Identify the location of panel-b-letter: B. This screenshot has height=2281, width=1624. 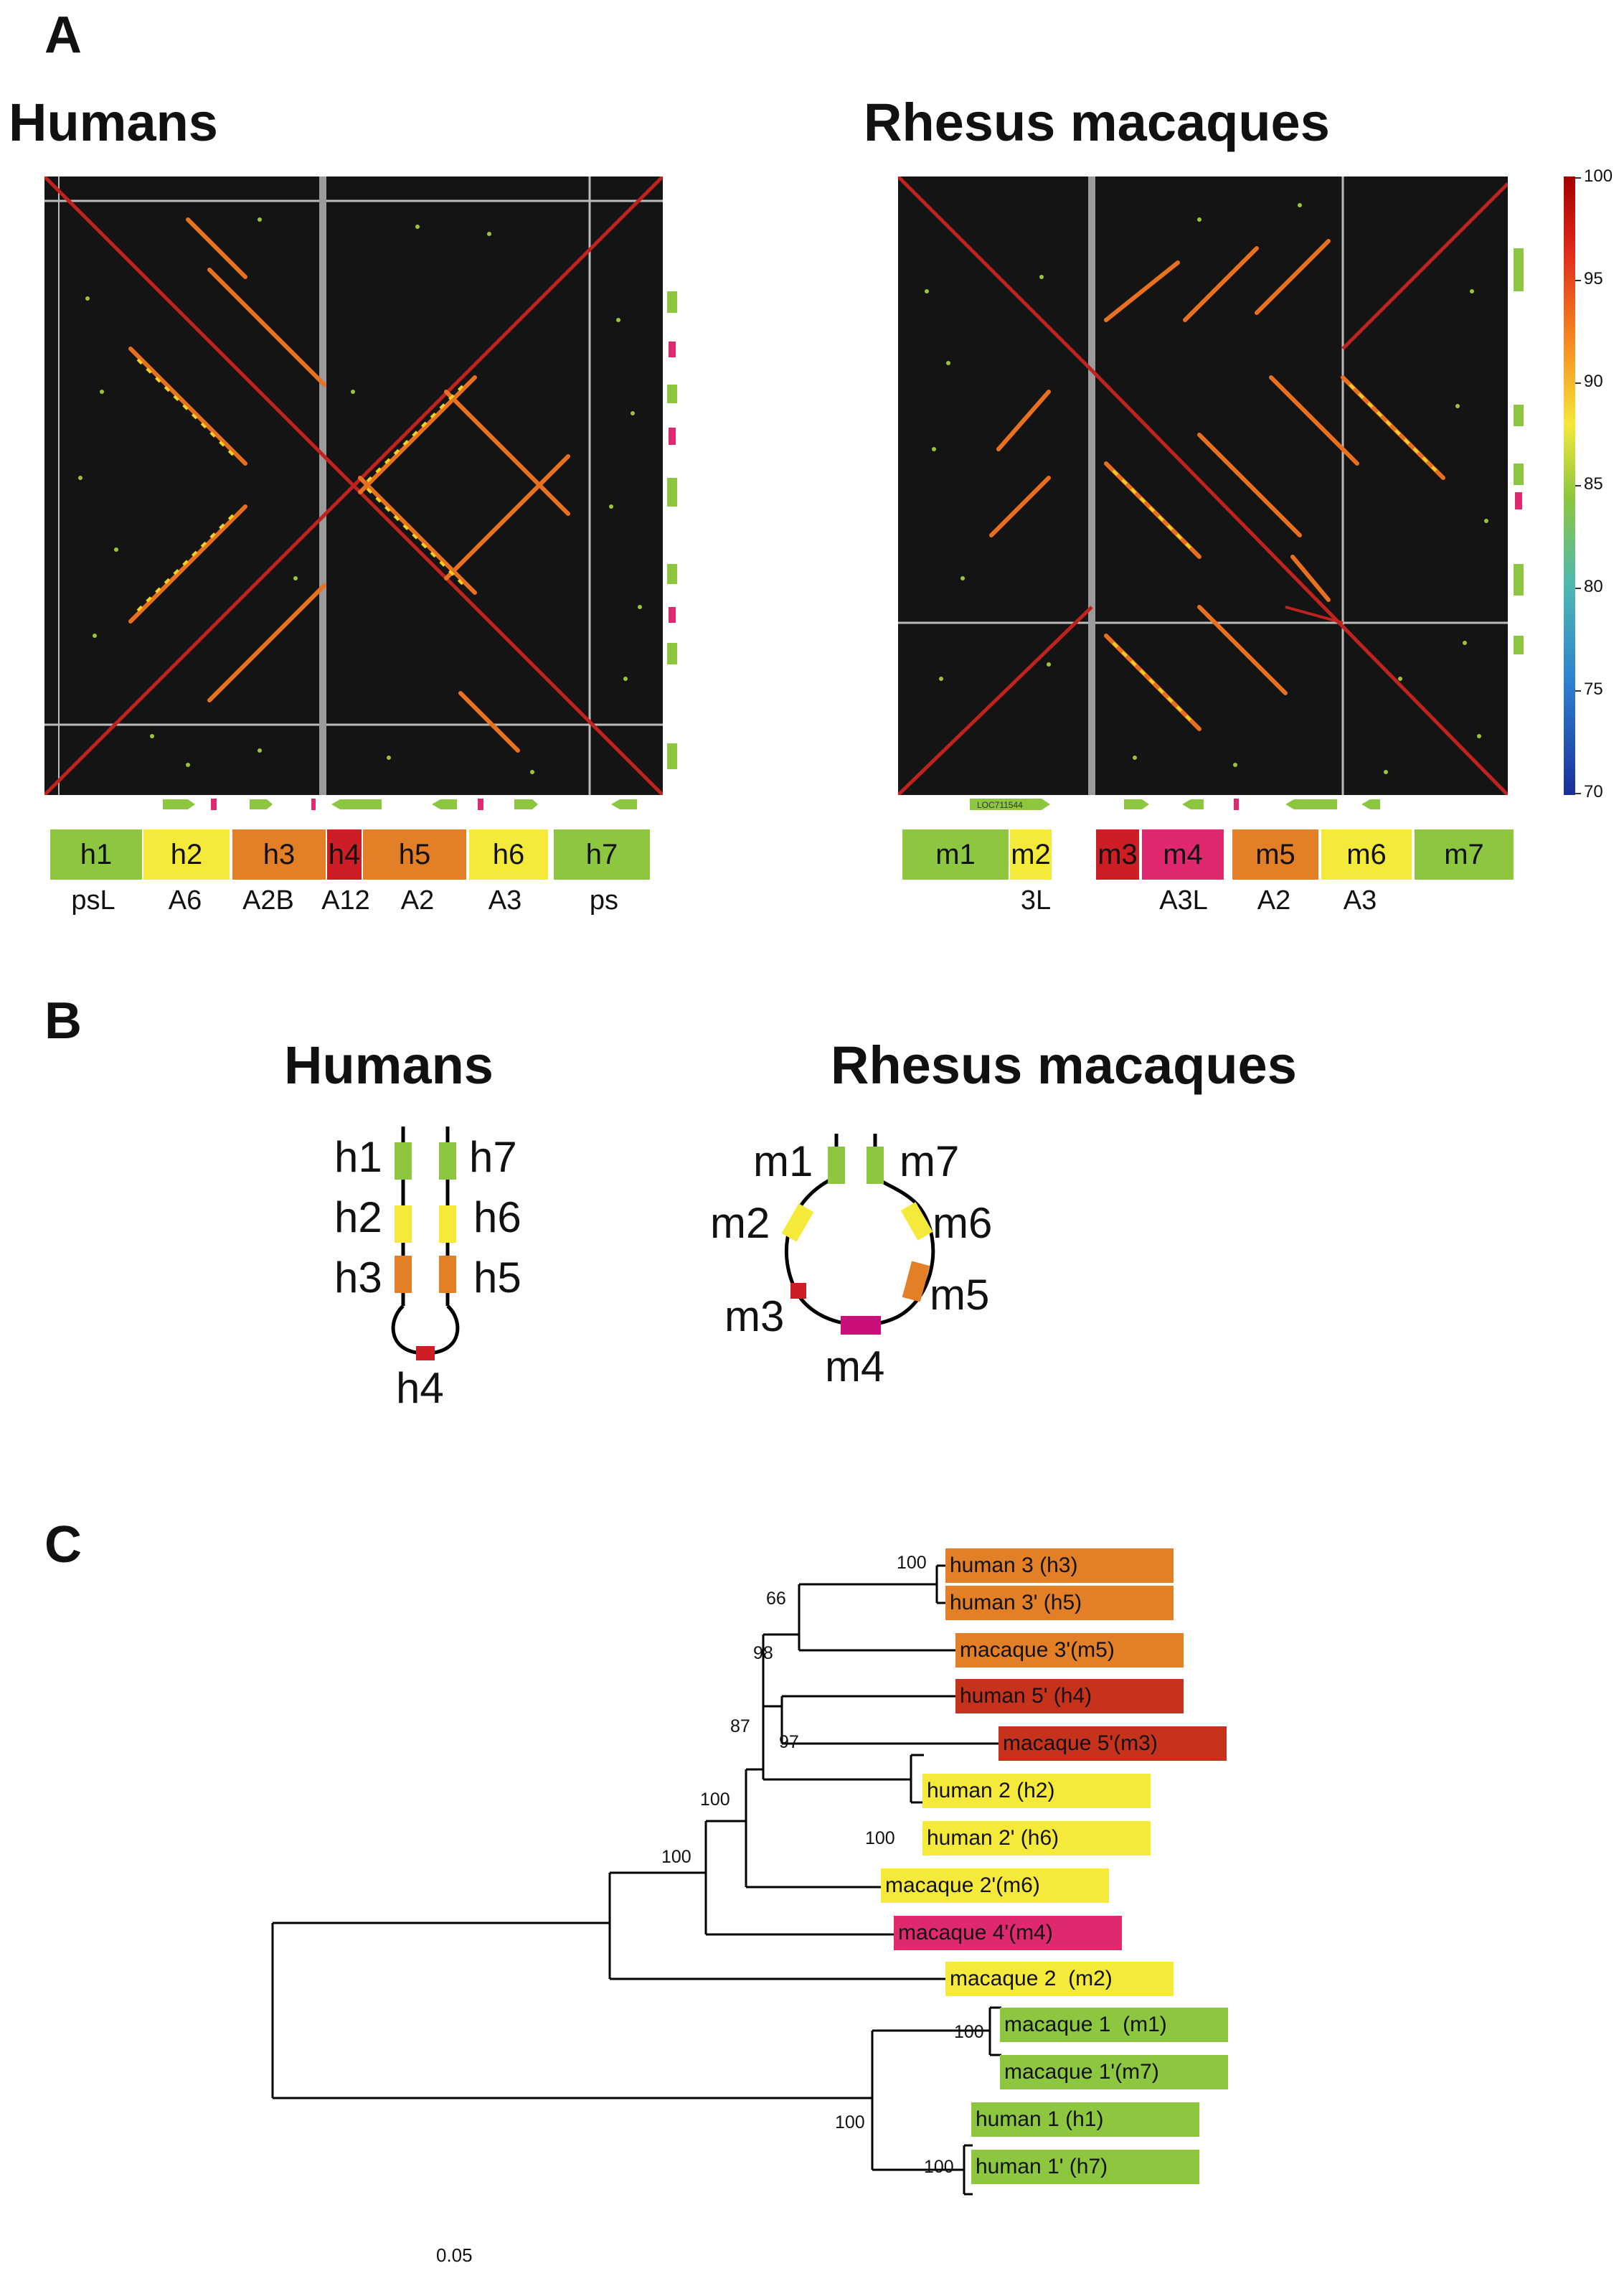
(63, 1021).